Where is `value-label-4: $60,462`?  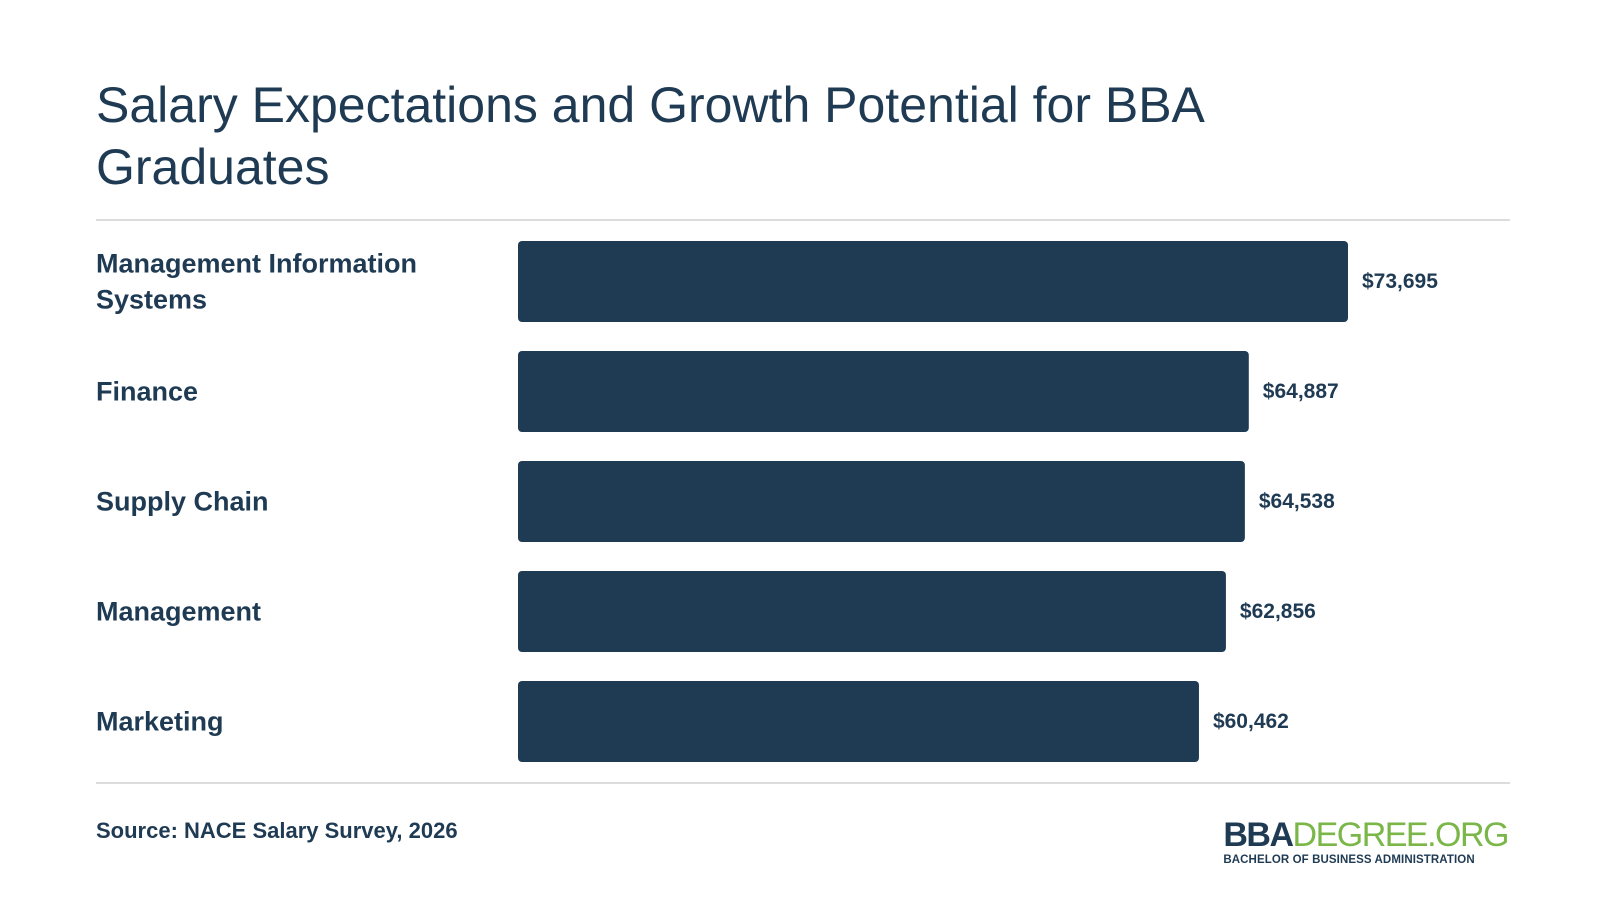 value-label-4: $60,462 is located at coordinates (1251, 721).